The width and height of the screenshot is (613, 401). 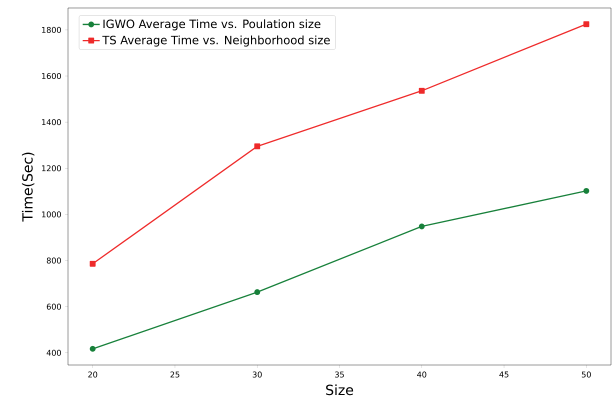 What do you see at coordinates (28, 187) in the screenshot?
I see `y-axis-title: Time(Sec)` at bounding box center [28, 187].